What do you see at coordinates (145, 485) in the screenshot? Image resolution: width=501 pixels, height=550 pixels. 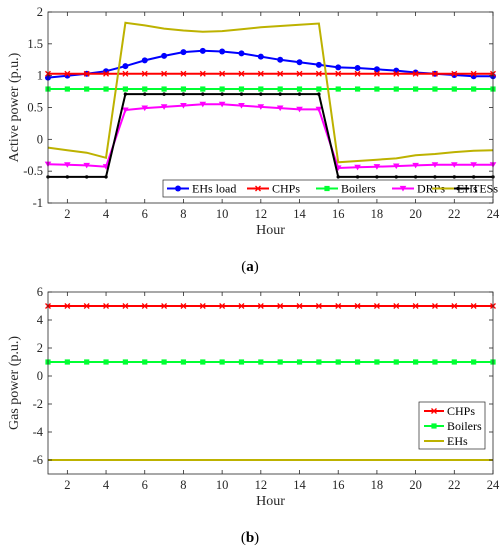 I see `x-tick-label: 6` at bounding box center [145, 485].